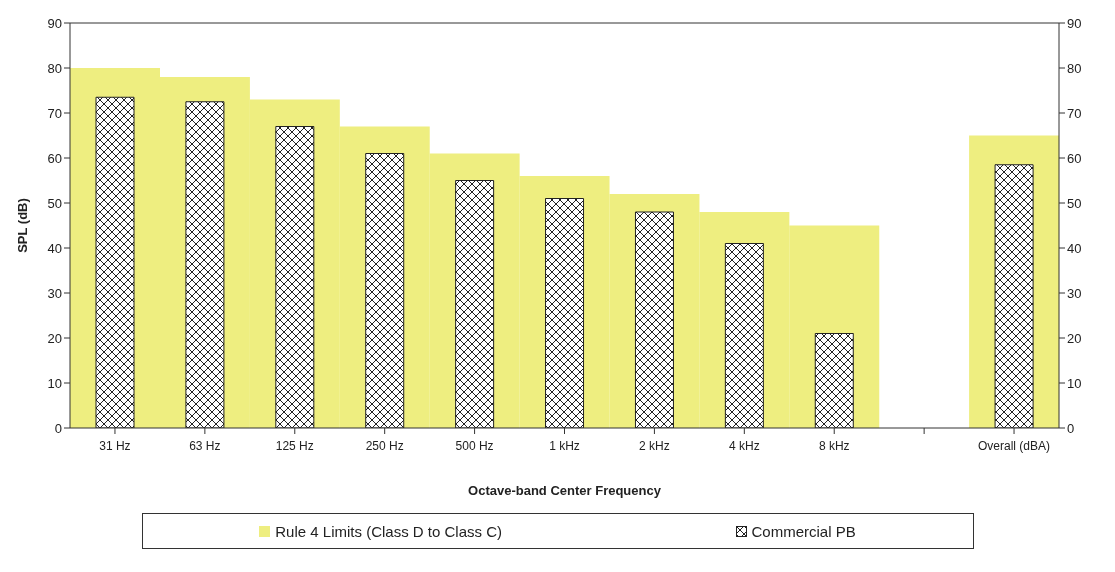 The image size is (1115, 572). Describe the element at coordinates (54, 158) in the screenshot. I see `y-tick-label: 60` at that location.